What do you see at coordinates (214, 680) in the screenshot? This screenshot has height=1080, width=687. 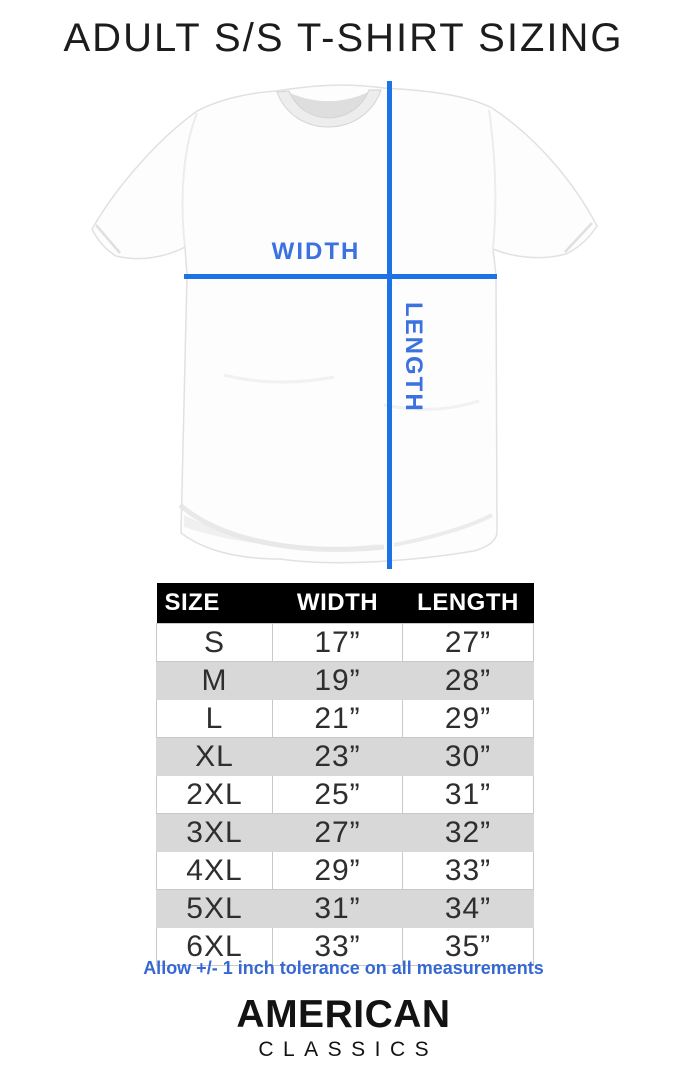 I see `table-cell: M` at bounding box center [214, 680].